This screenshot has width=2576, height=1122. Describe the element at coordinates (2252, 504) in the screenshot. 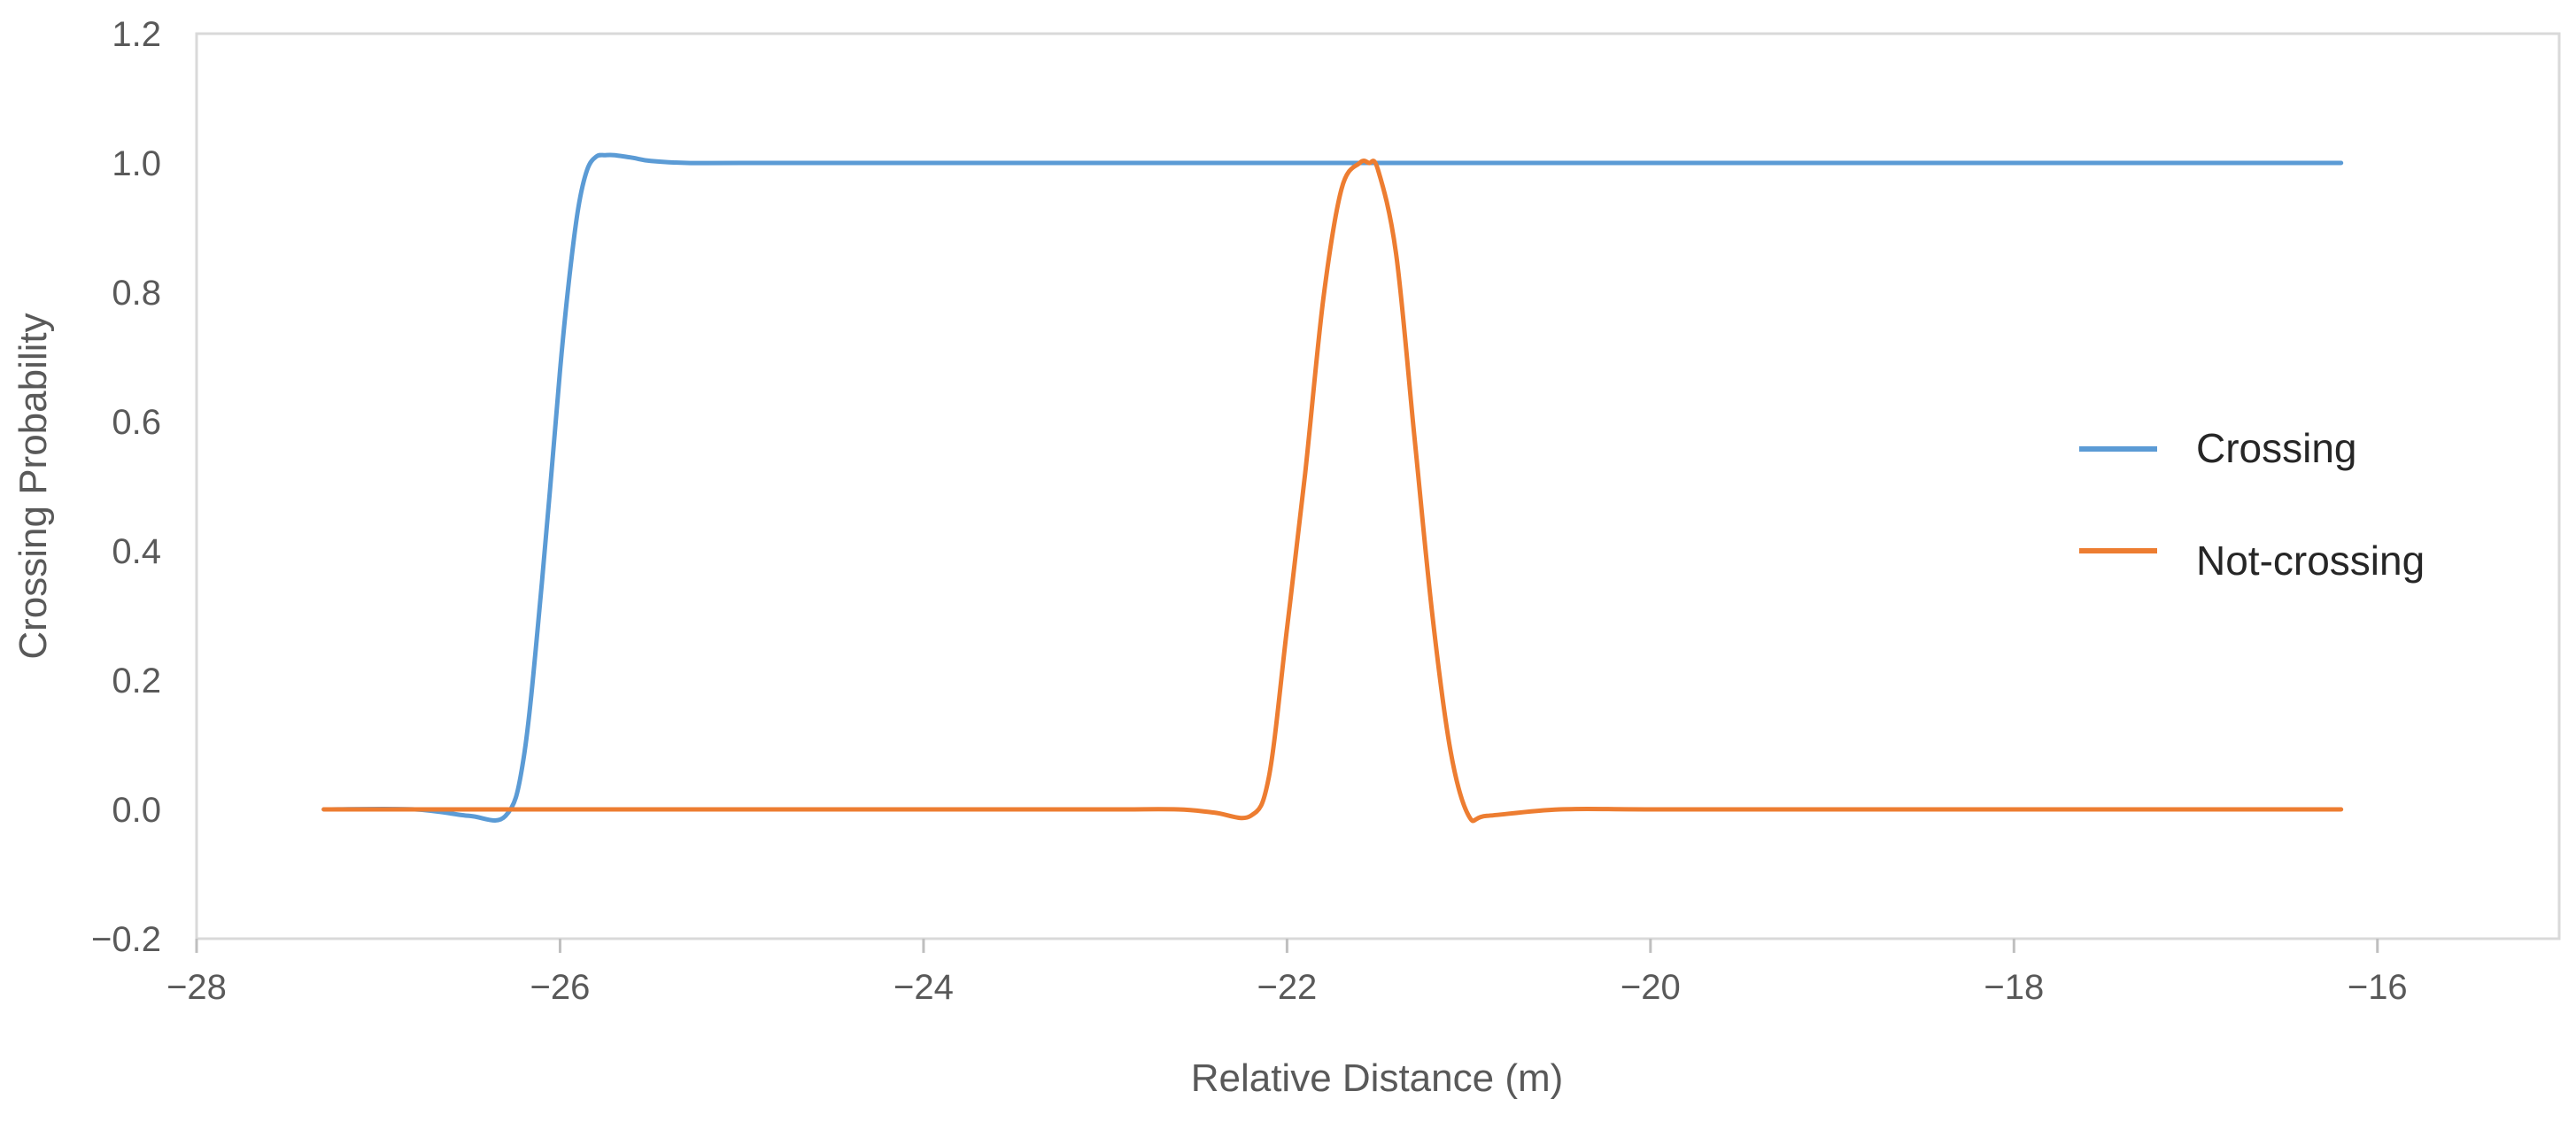

I see `legend: Crossing Not-crossing` at that location.